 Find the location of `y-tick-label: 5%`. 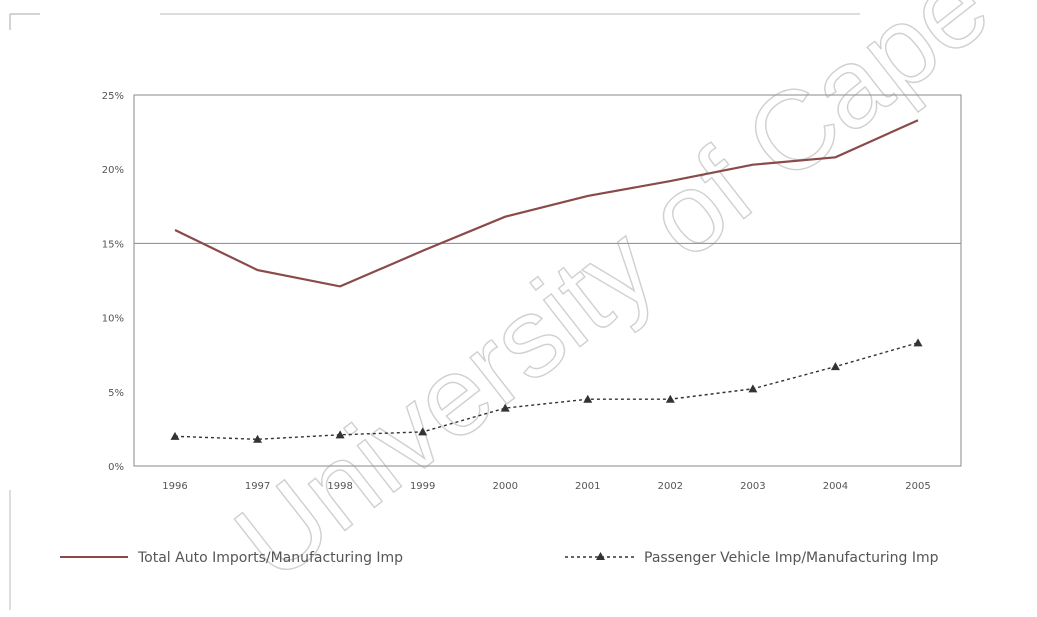

y-tick-label: 5% is located at coordinates (116, 393).